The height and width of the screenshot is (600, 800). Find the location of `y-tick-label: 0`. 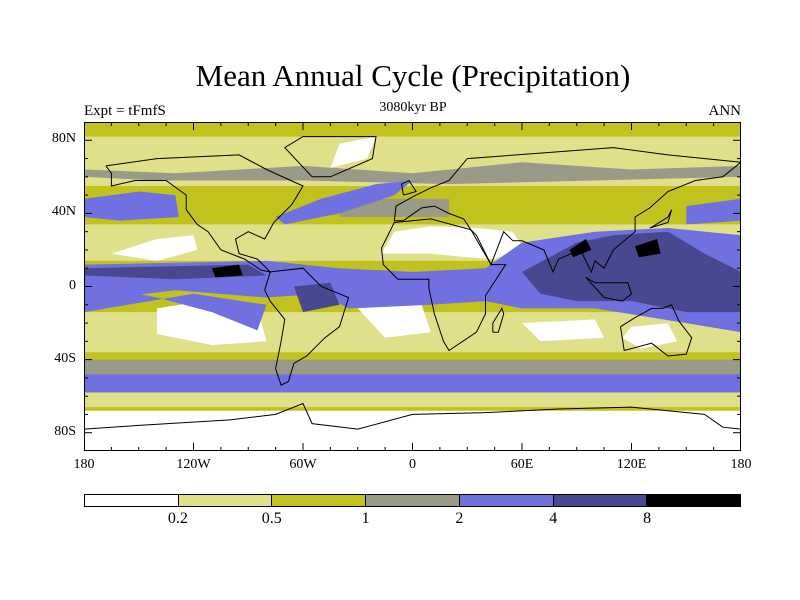

y-tick-label: 0 is located at coordinates (72, 285).